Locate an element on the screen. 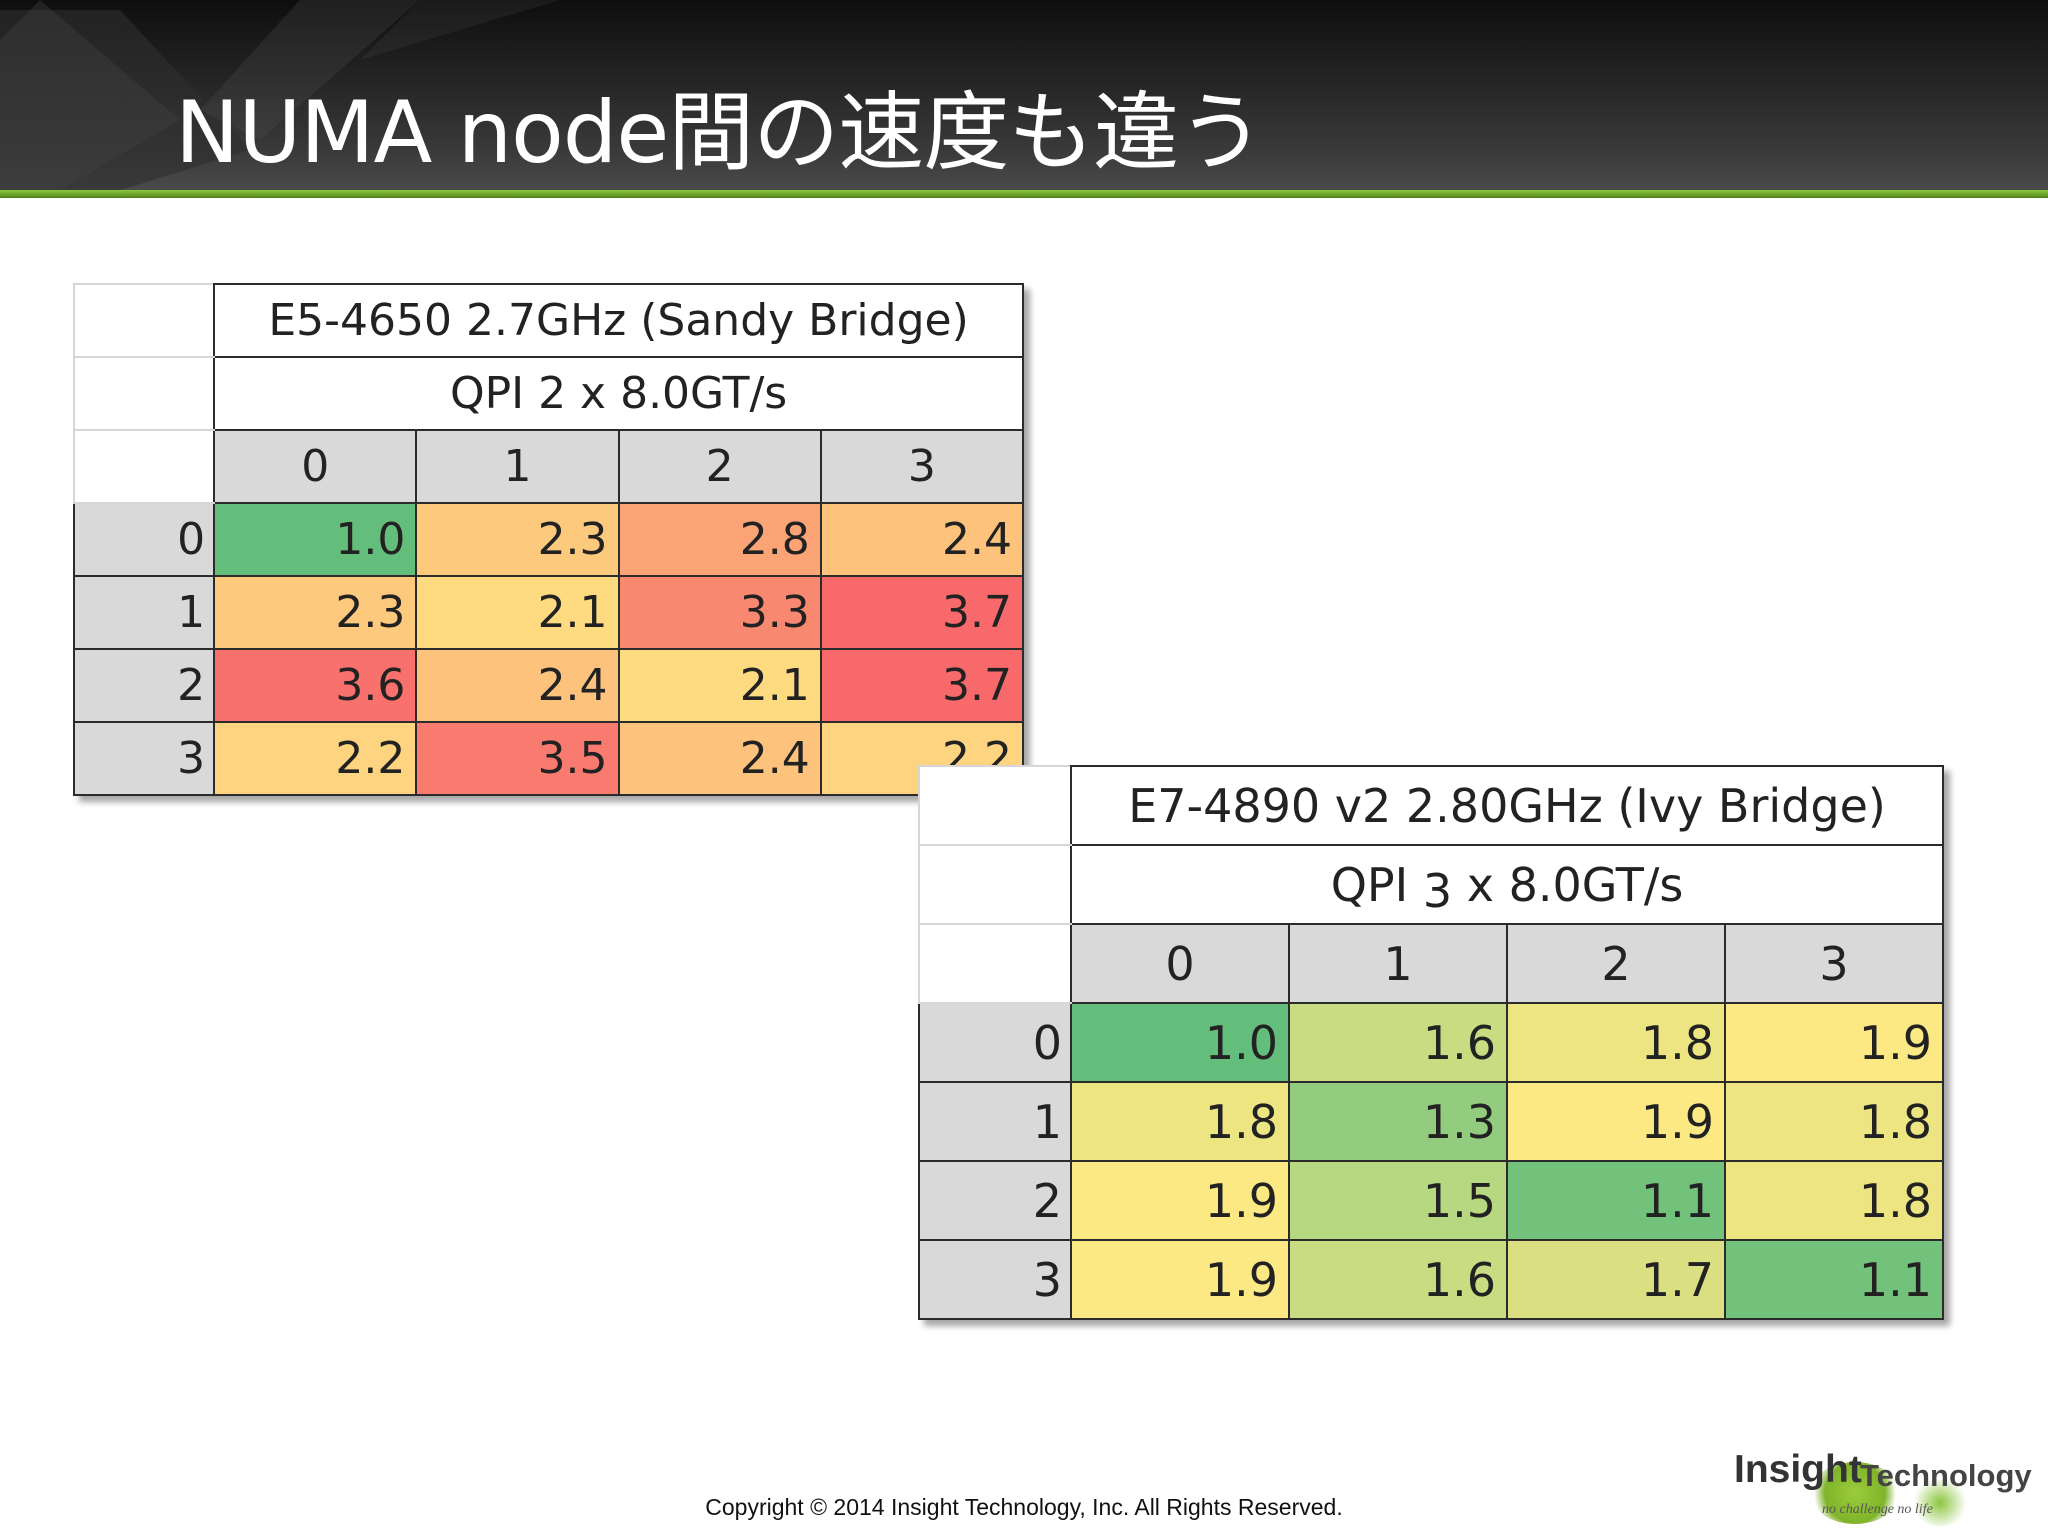 This screenshot has width=2048, height=1536. logo-word-insight: Insight is located at coordinates (1798, 1469).